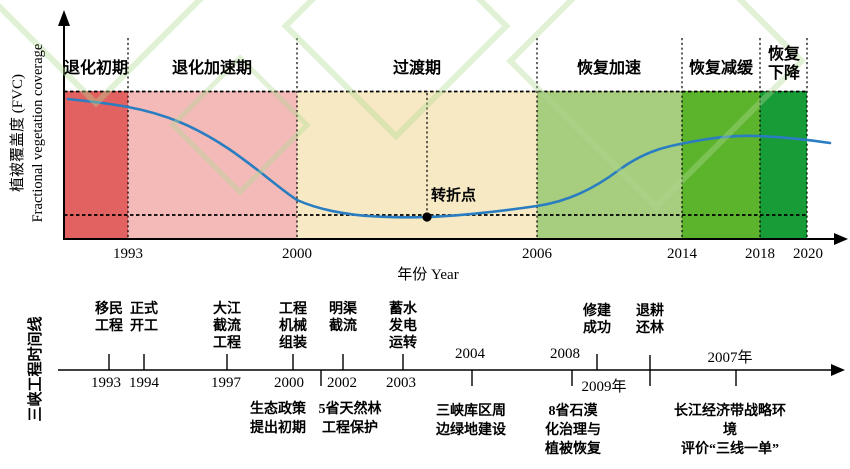  What do you see at coordinates (417, 164) in the screenshot?
I see `phase-band-transition` at bounding box center [417, 164].